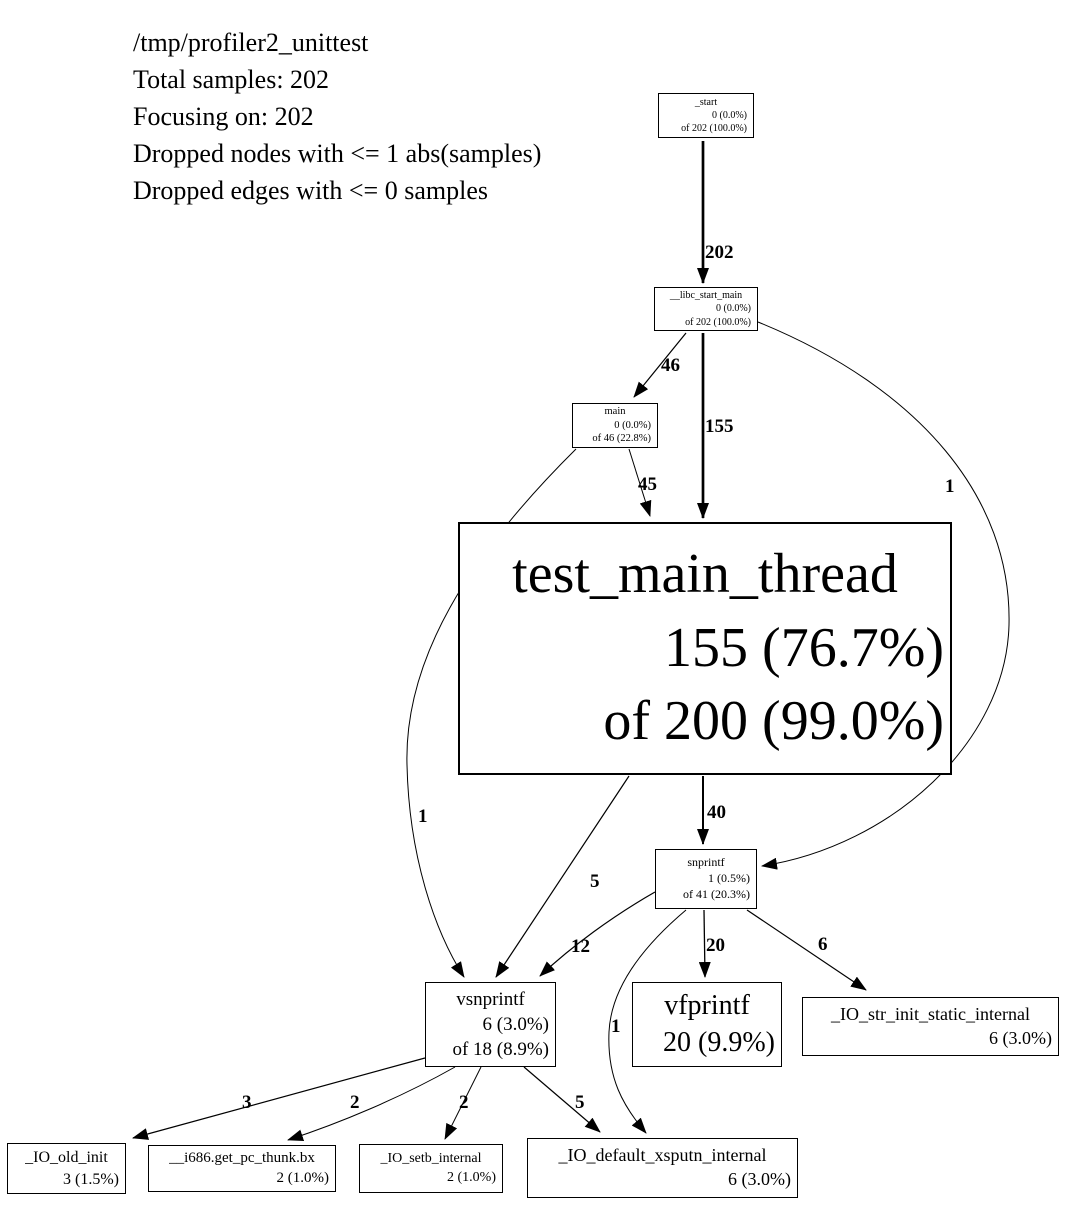 The width and height of the screenshot is (1068, 1216). Describe the element at coordinates (615, 411) in the screenshot. I see `node-function-name: main` at that location.